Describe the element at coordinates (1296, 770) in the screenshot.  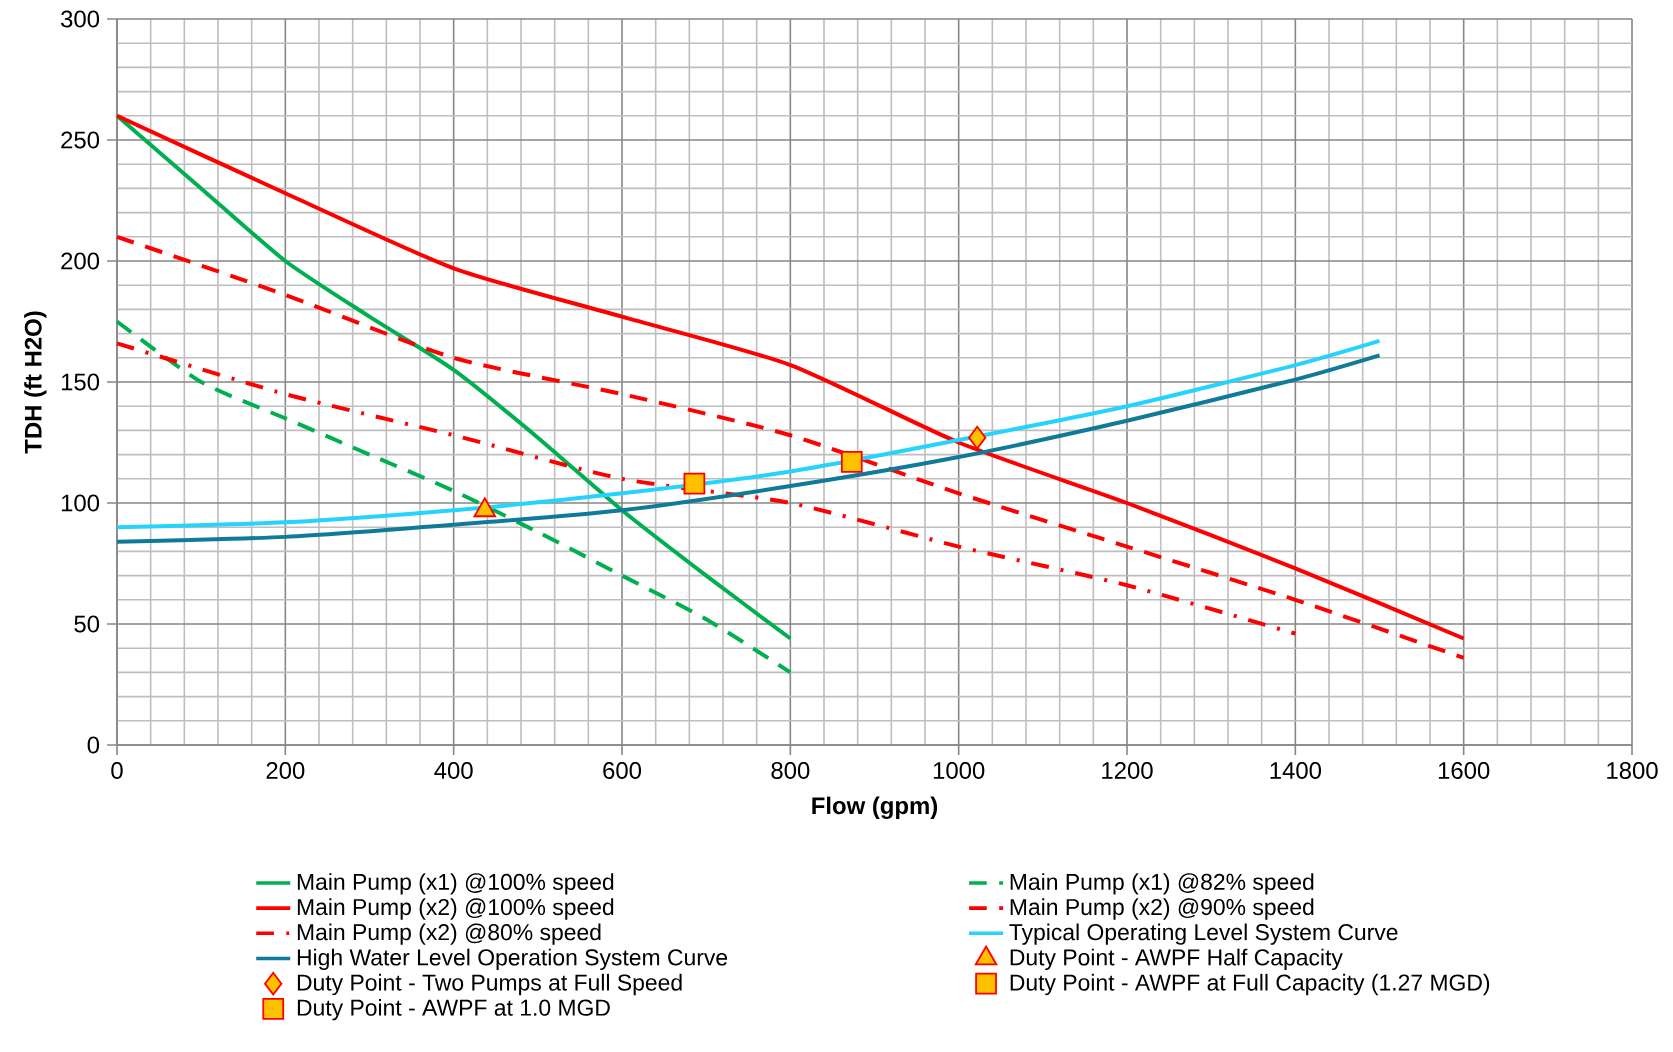
I see `x-tick-label: 1400` at that location.